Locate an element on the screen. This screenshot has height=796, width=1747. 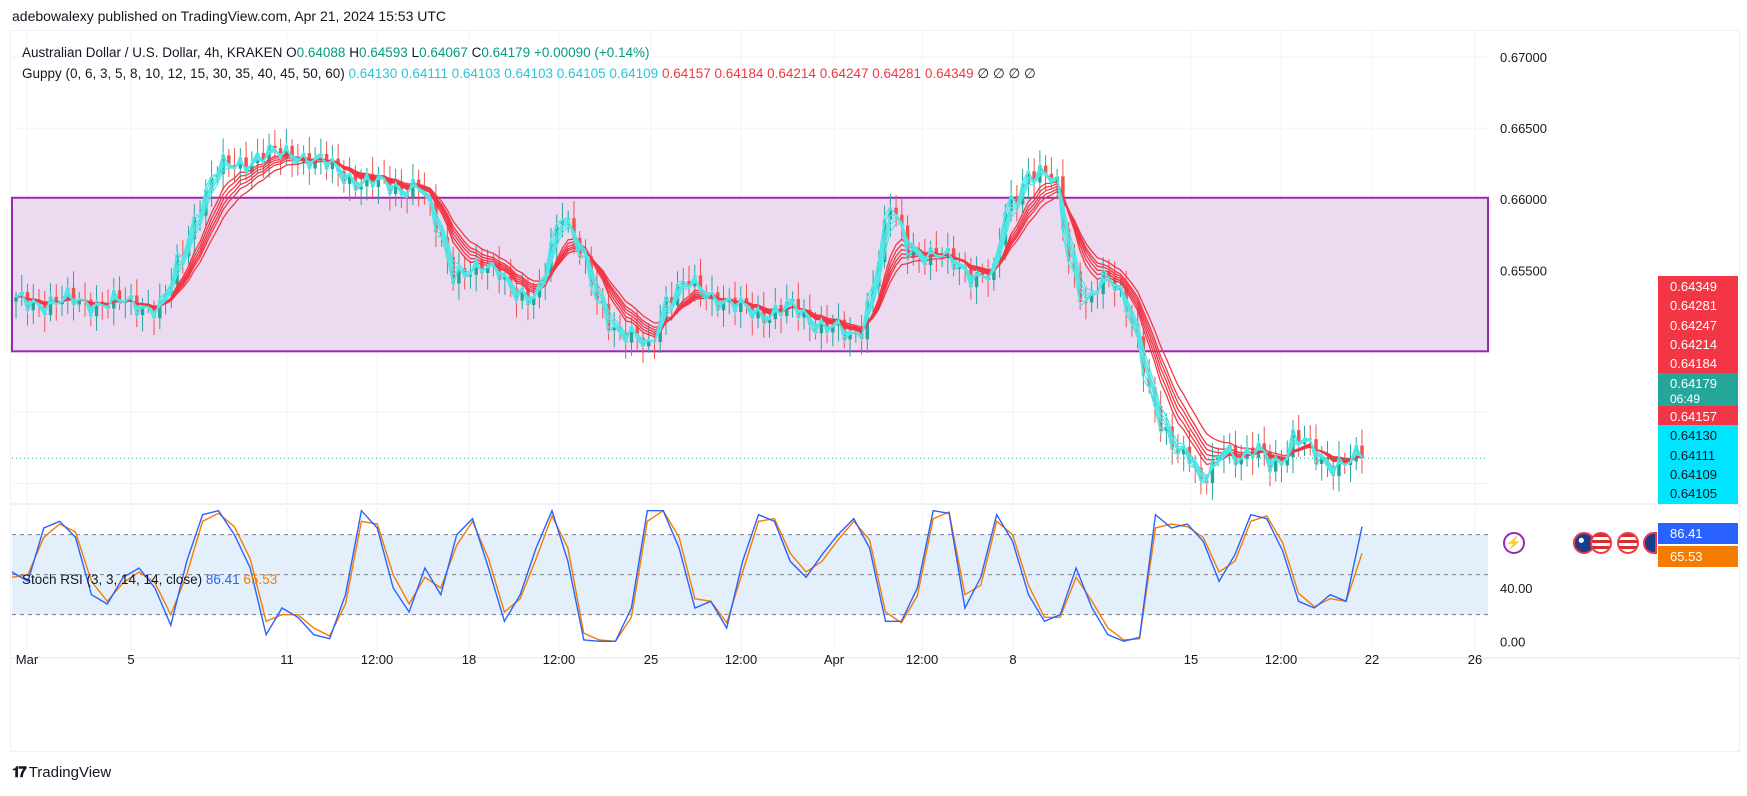
price-tag: 0.64184 is located at coordinates (1698, 363).